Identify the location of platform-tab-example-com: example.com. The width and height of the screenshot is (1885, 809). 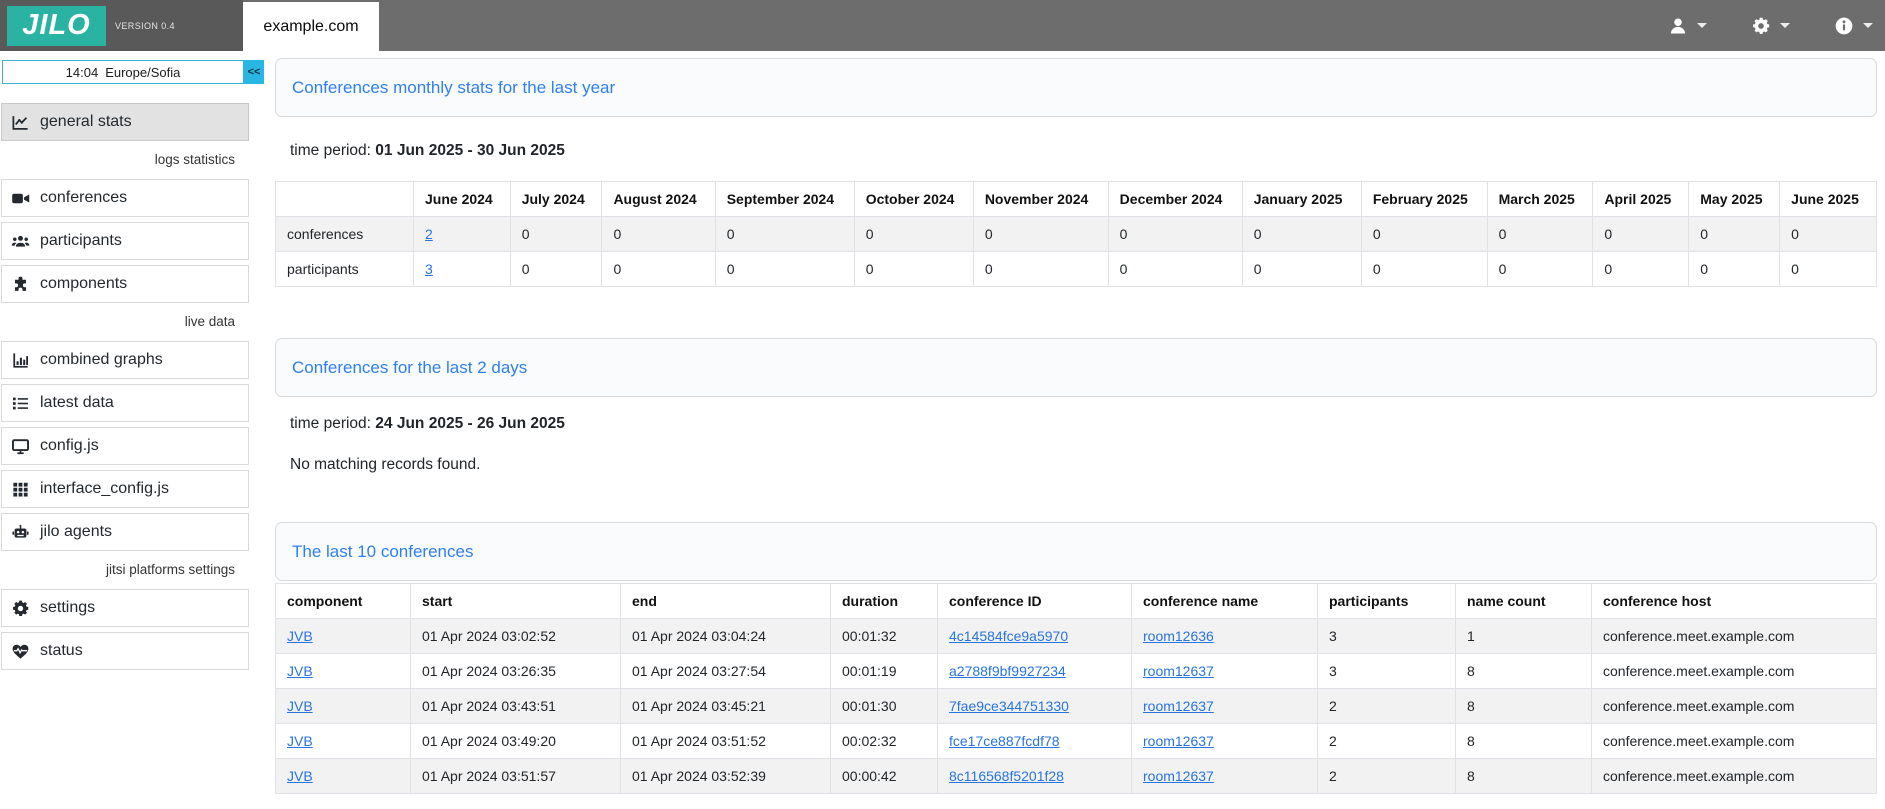
(311, 26).